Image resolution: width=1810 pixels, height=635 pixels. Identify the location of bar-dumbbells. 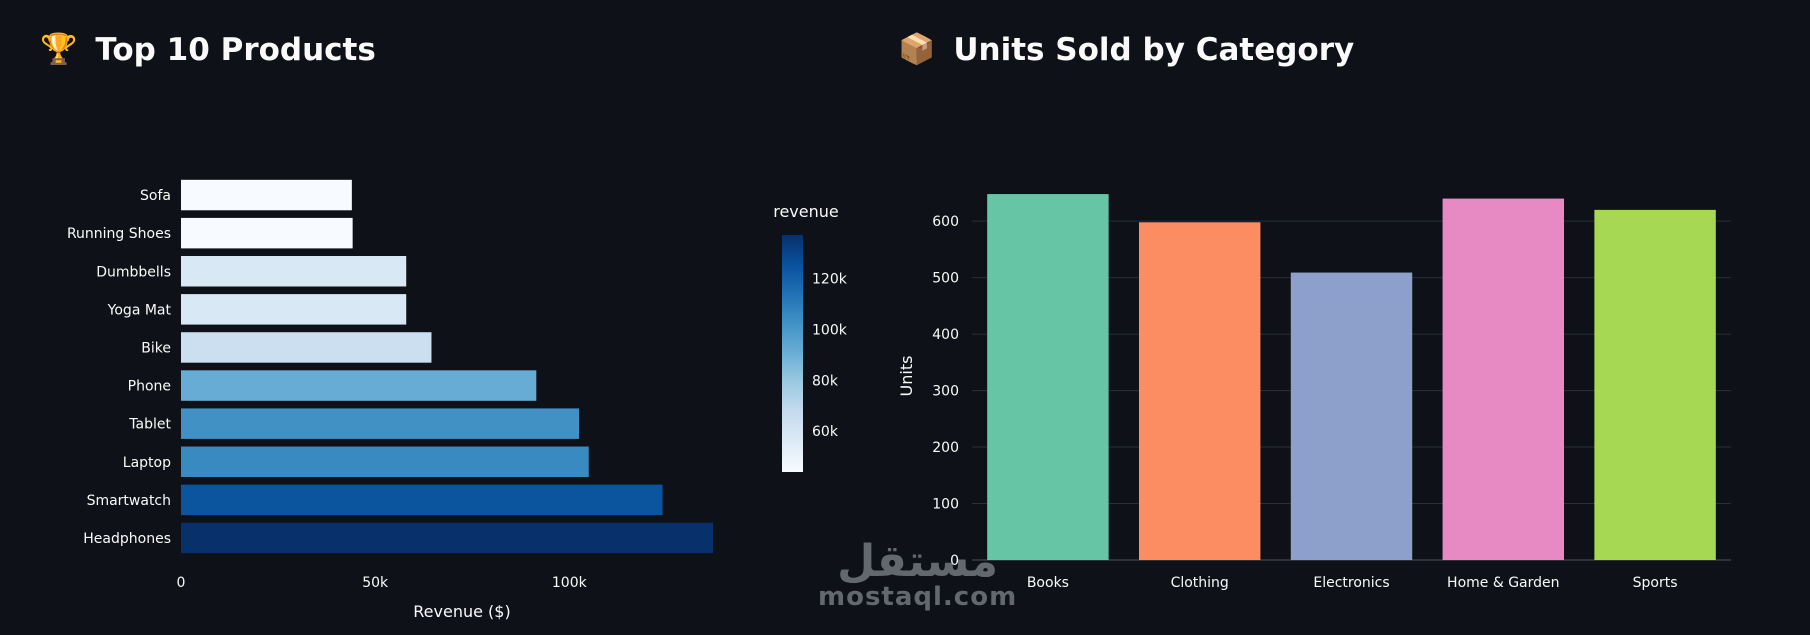
(294, 271).